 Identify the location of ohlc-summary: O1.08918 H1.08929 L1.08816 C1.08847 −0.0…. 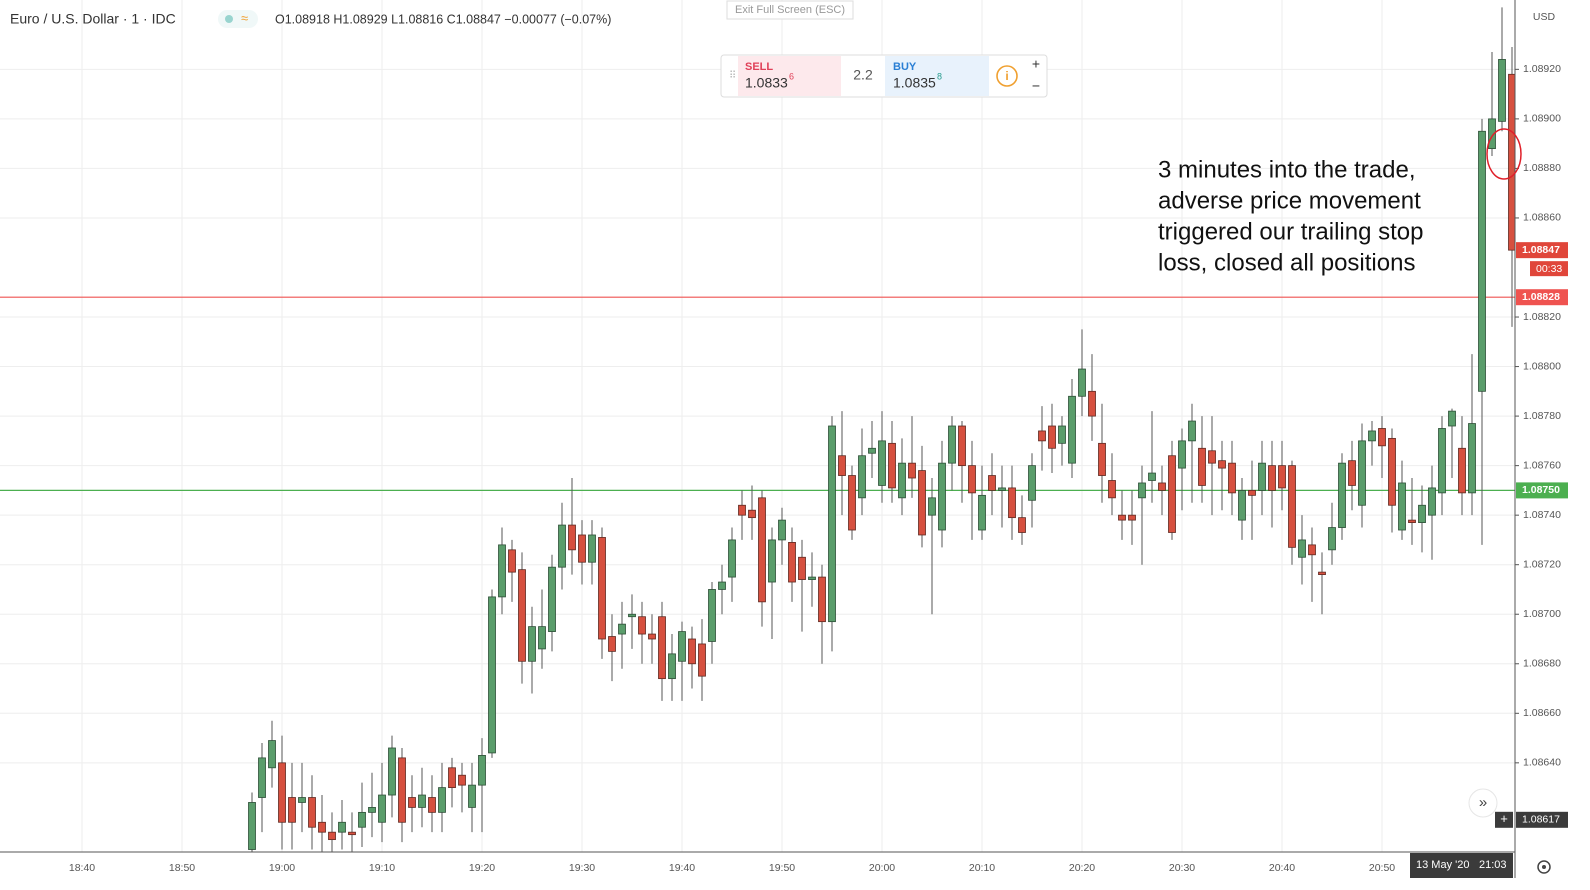
(443, 19).